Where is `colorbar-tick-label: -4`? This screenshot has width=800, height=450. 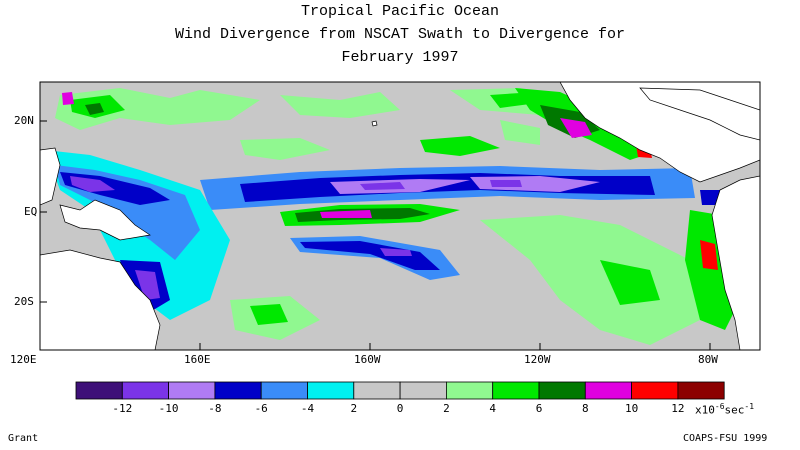 colorbar-tick-label: -4 is located at coordinates (307, 408).